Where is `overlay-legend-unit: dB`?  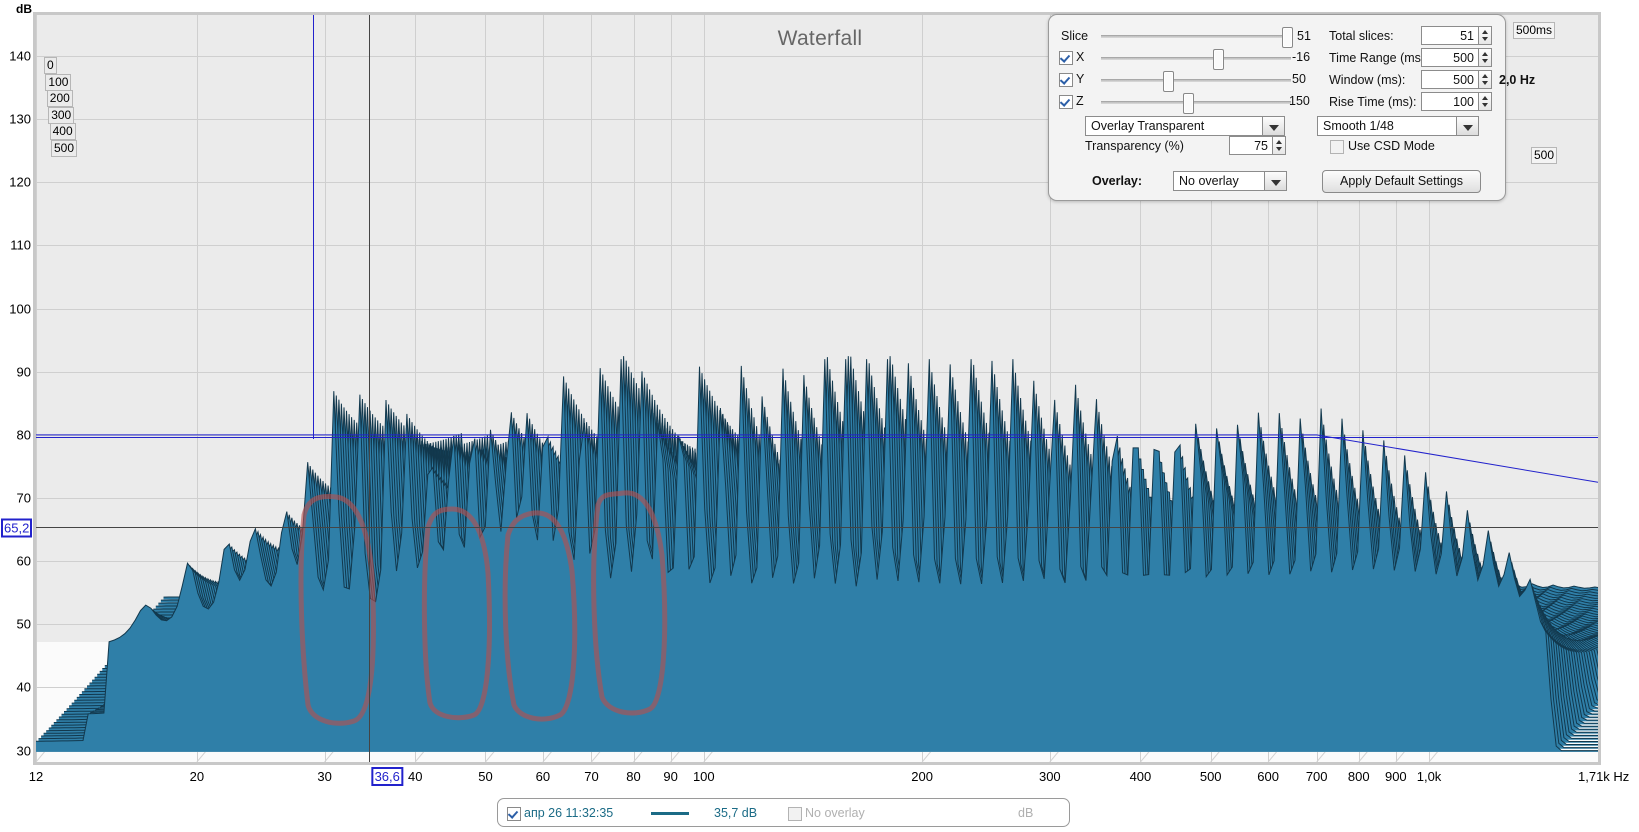
overlay-legend-unit: dB is located at coordinates (1026, 813).